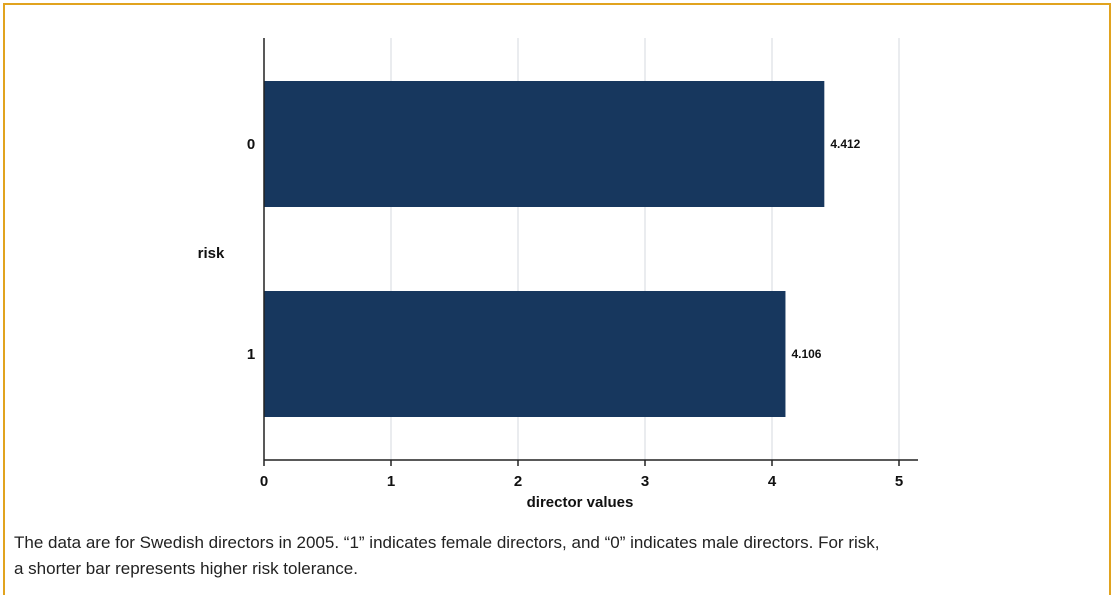  I want to click on data-label: 4.412, so click(845, 144).